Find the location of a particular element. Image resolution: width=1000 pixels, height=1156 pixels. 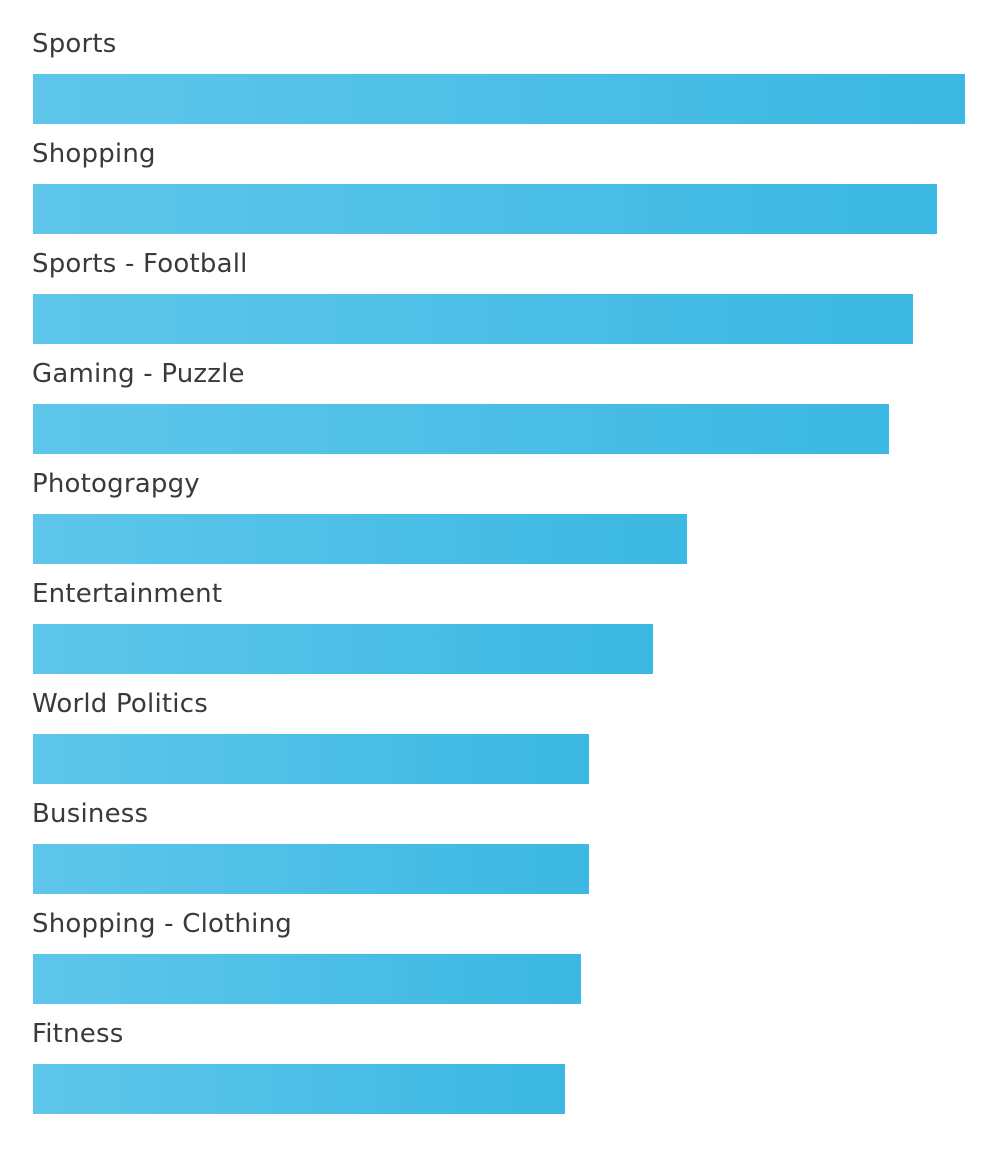

bar-label: Sports - Football is located at coordinates (140, 264).